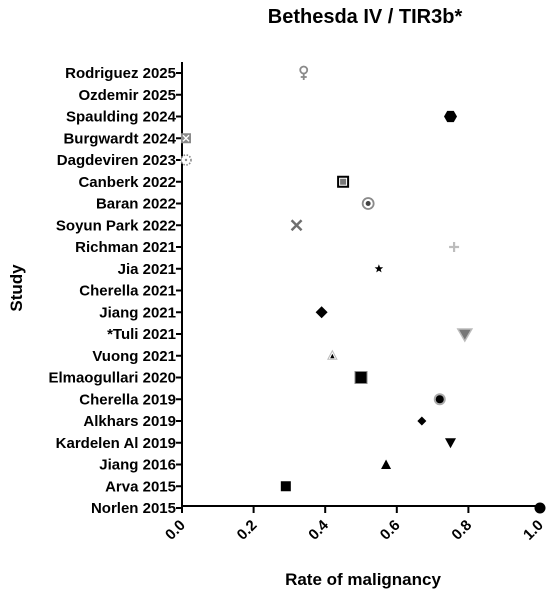 Image resolution: width=550 pixels, height=598 pixels. What do you see at coordinates (147, 269) in the screenshot?
I see `category-label: Jia 2021` at bounding box center [147, 269].